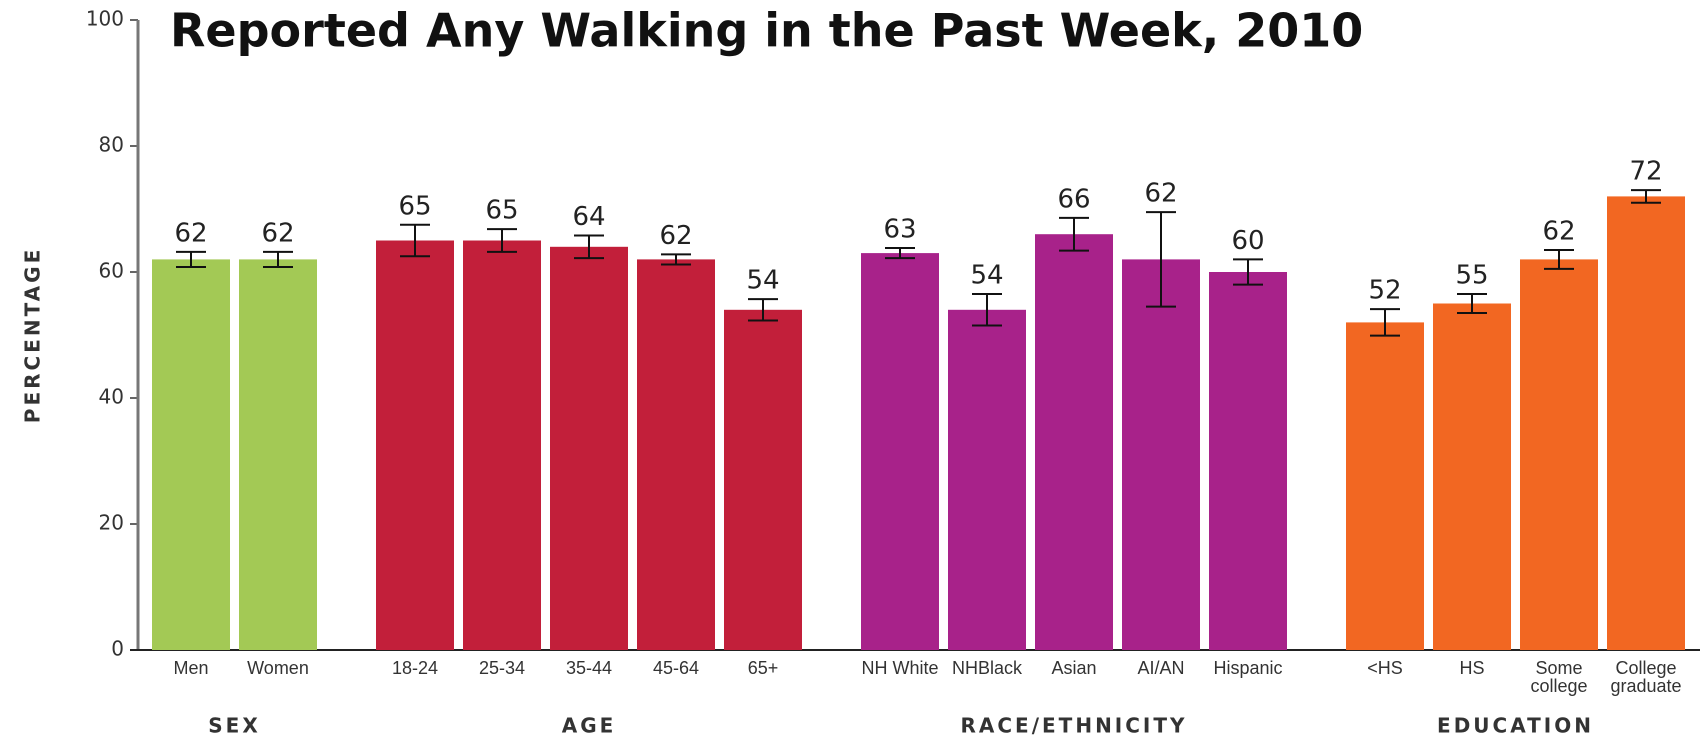 This screenshot has width=1706, height=743. What do you see at coordinates (1471, 276) in the screenshot?
I see `value-label: 55` at bounding box center [1471, 276].